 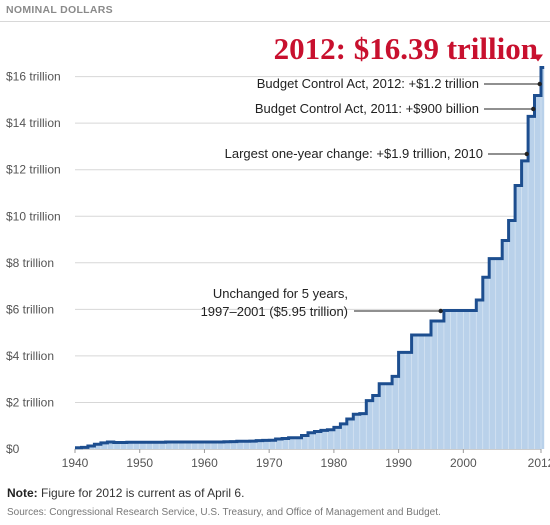 What do you see at coordinates (204, 463) in the screenshot?
I see `x-tick-label: 1960` at bounding box center [204, 463].